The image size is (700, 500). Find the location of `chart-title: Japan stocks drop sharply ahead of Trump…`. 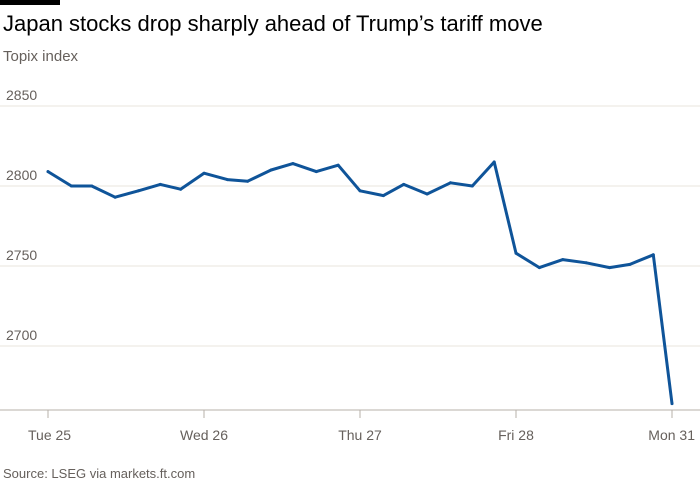

chart-title: Japan stocks drop sharply ahead of Trump… is located at coordinates (273, 23).